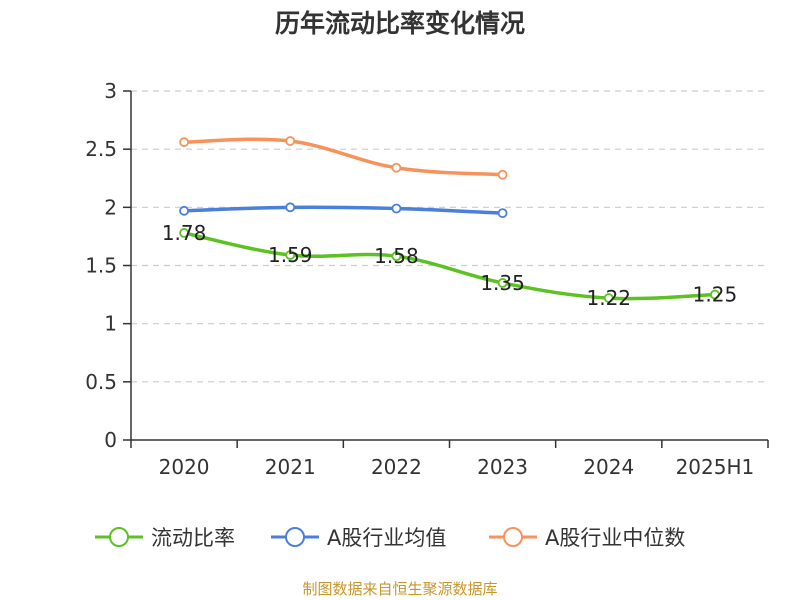 This screenshot has height=600, width=800. What do you see at coordinates (386, 538) in the screenshot?
I see `legend-label: A股行业均值` at bounding box center [386, 538].